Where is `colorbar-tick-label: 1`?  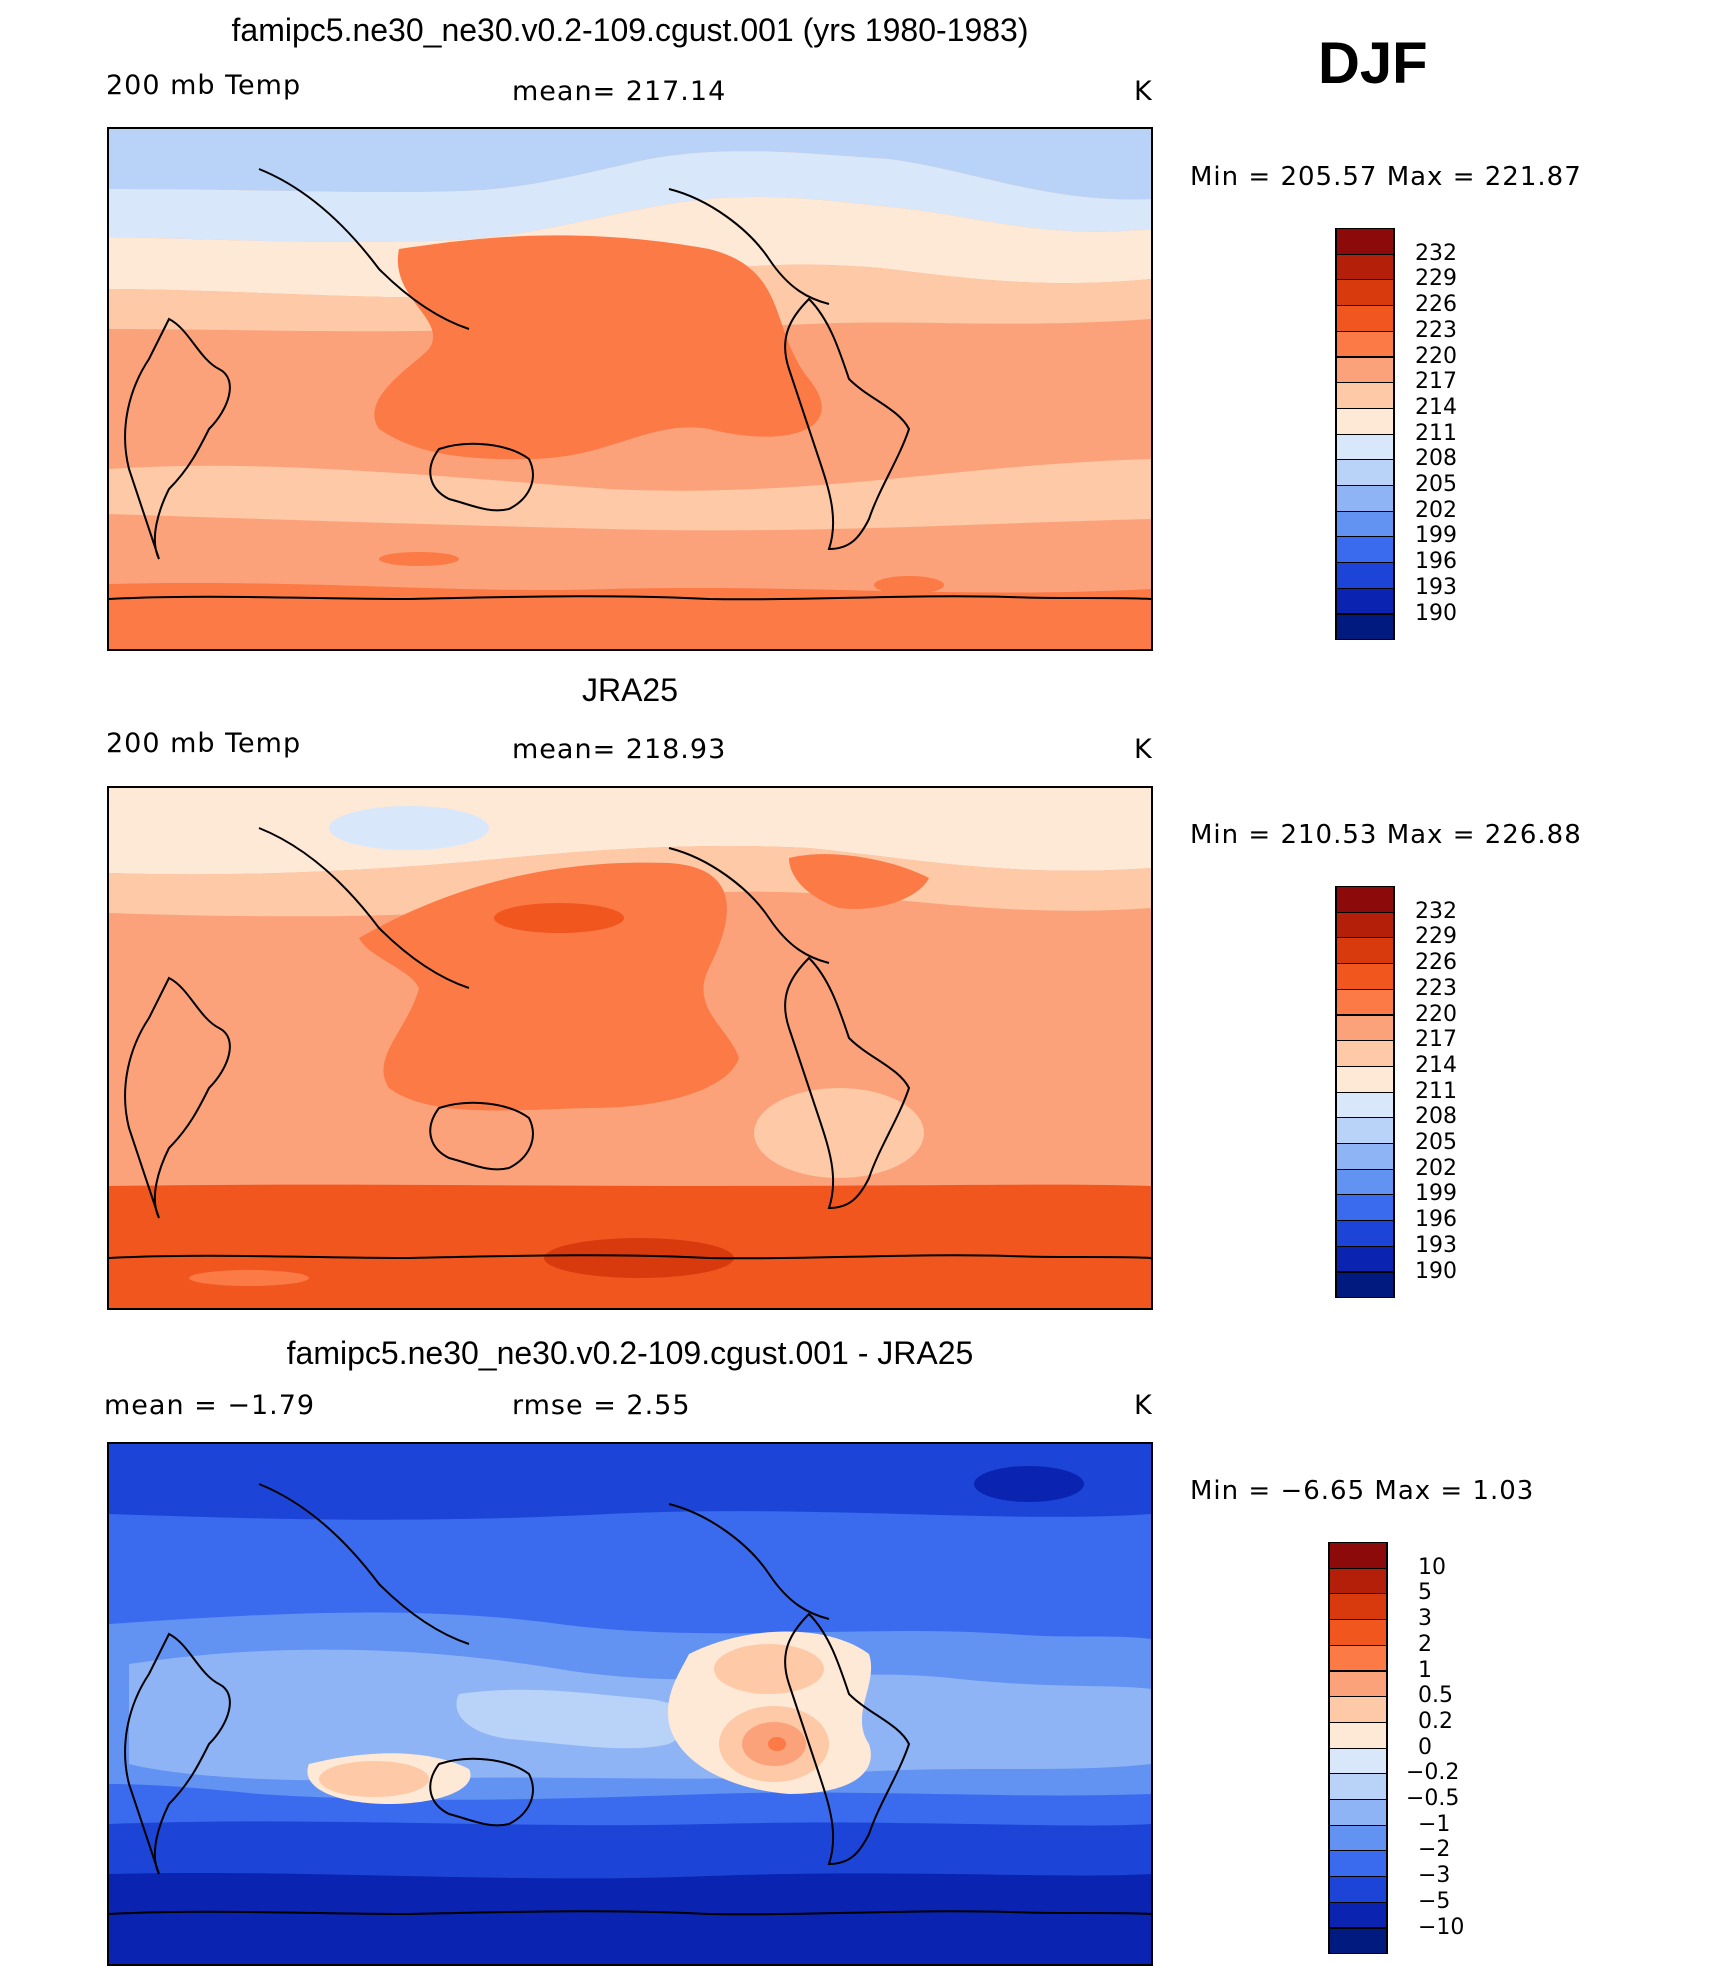
colorbar-tick-label: 1 is located at coordinates (1425, 1670).